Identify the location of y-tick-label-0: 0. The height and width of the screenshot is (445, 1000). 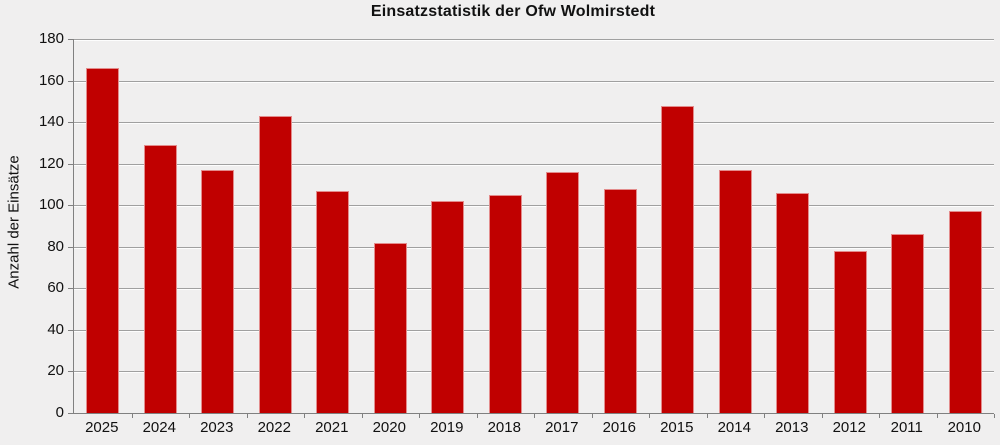
(59, 412).